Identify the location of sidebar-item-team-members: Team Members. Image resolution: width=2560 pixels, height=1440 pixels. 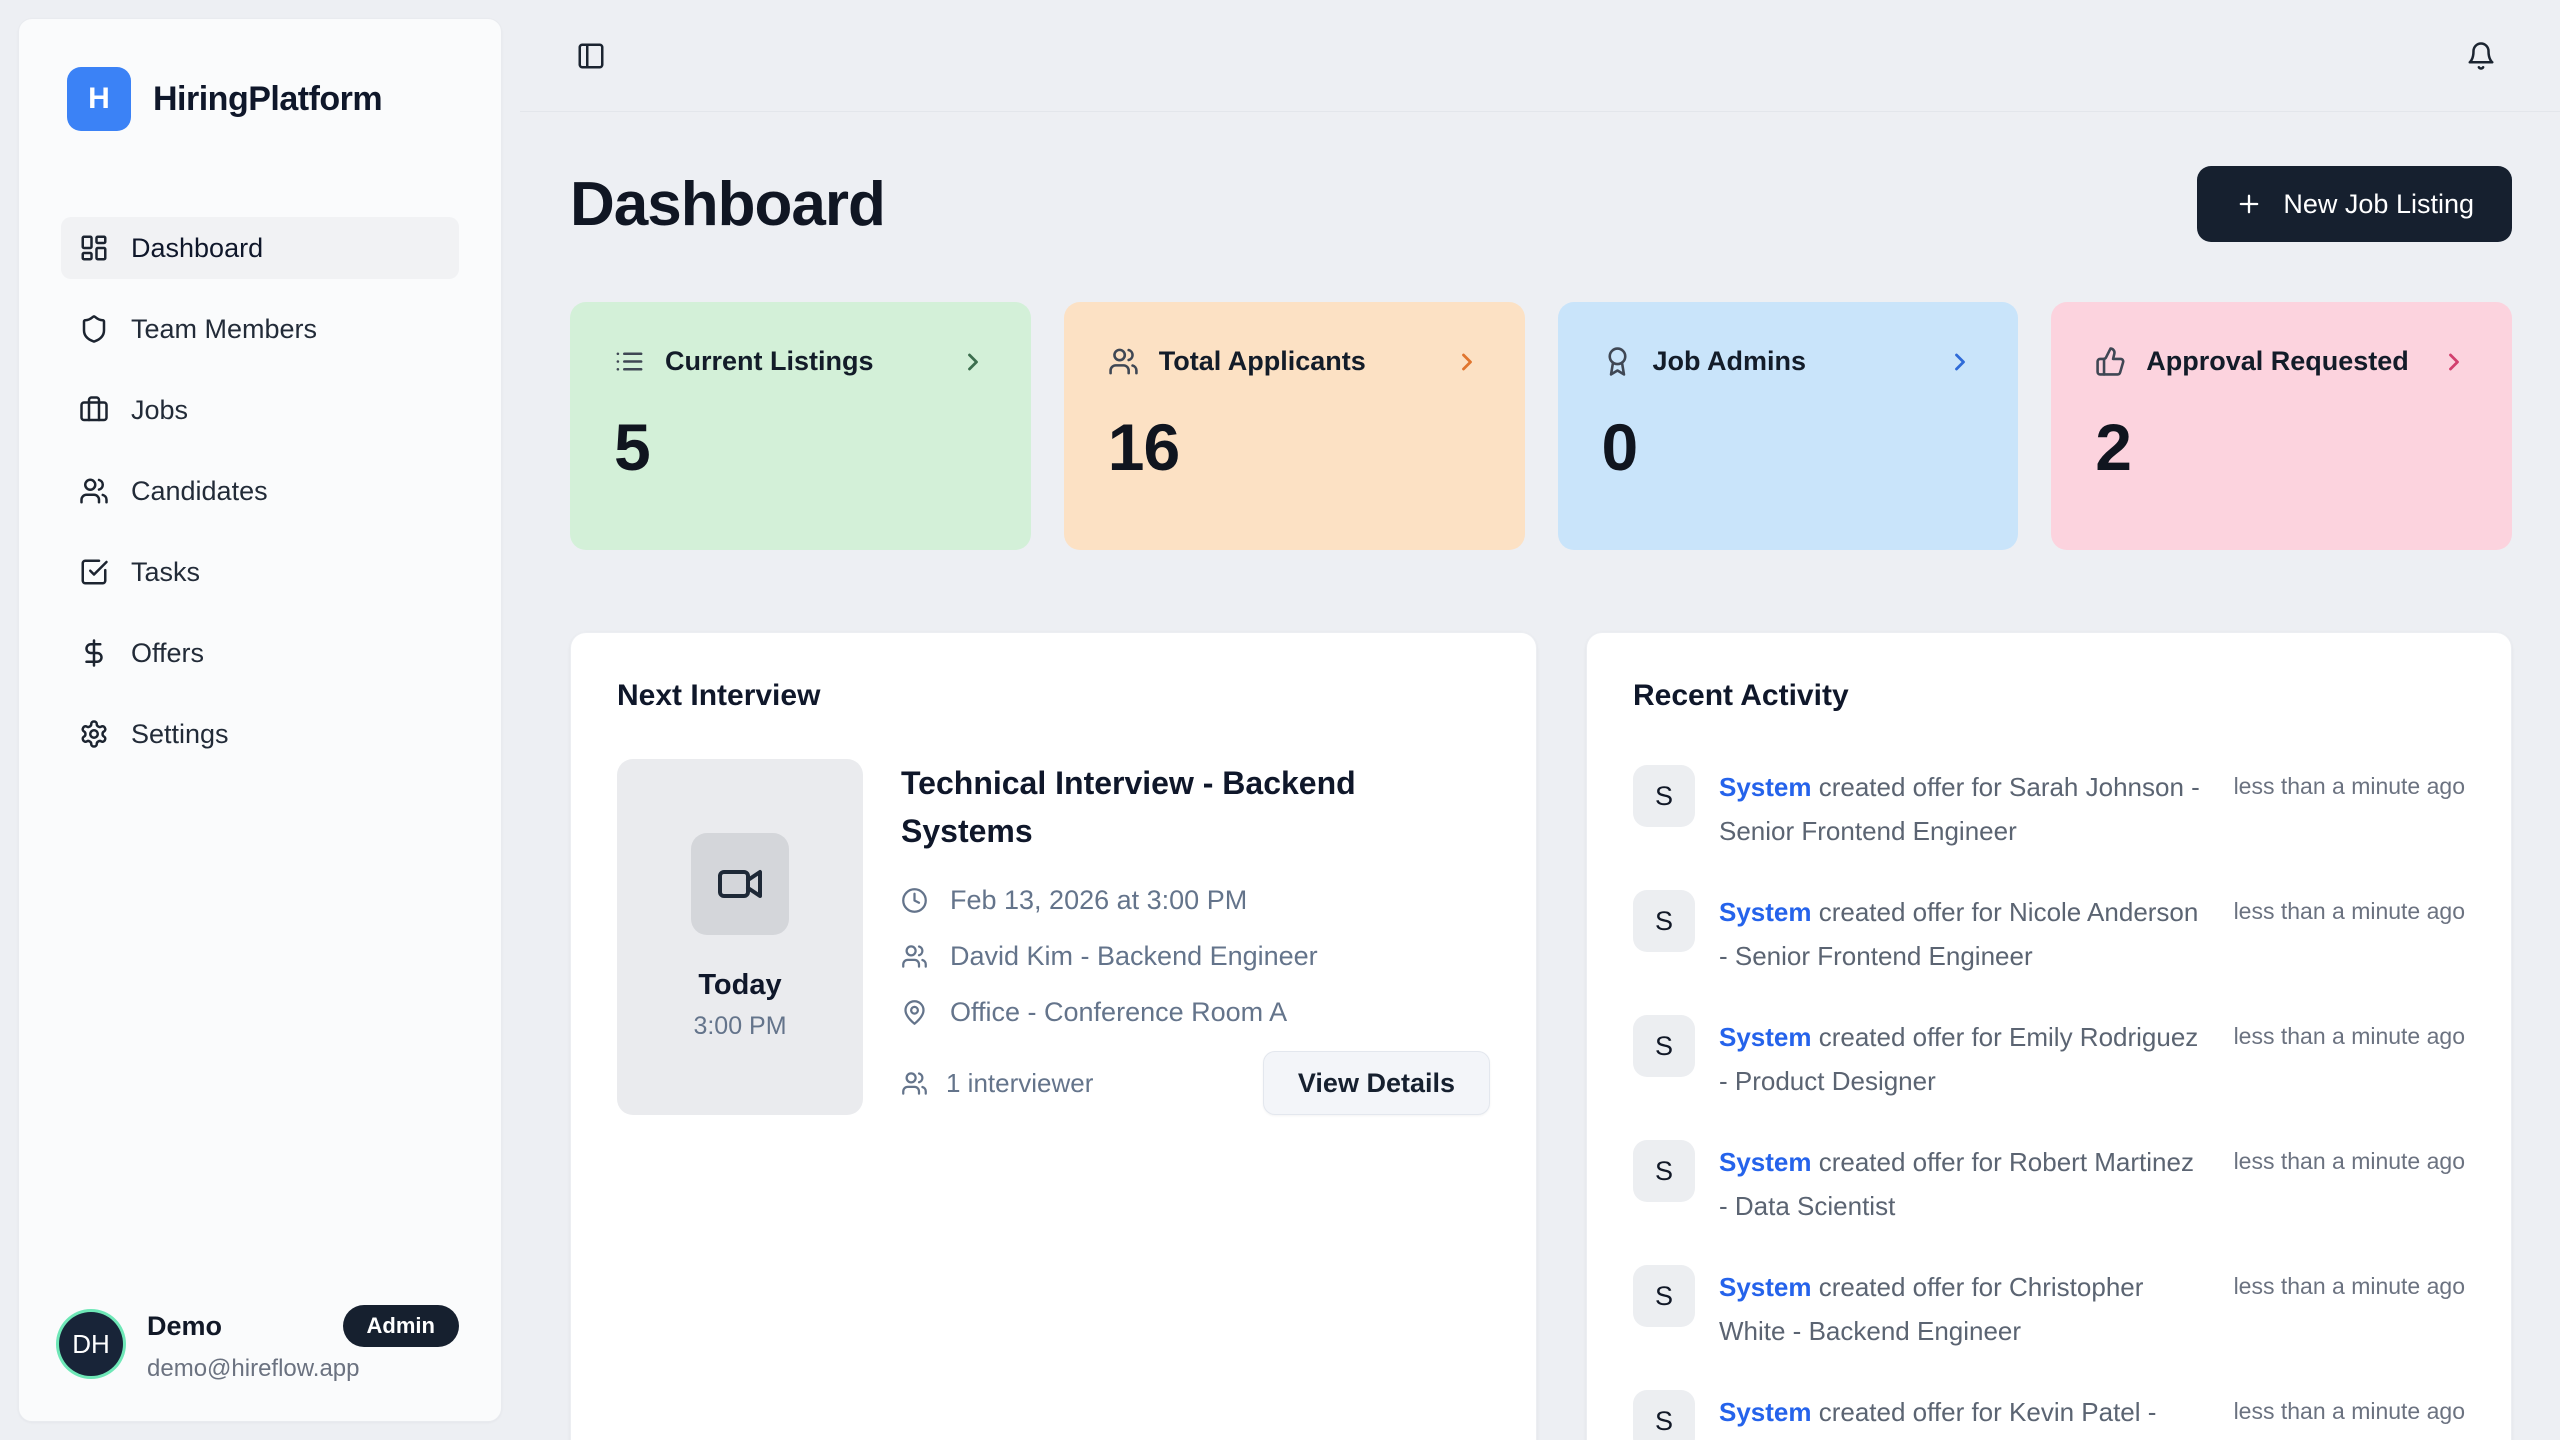
(260, 329).